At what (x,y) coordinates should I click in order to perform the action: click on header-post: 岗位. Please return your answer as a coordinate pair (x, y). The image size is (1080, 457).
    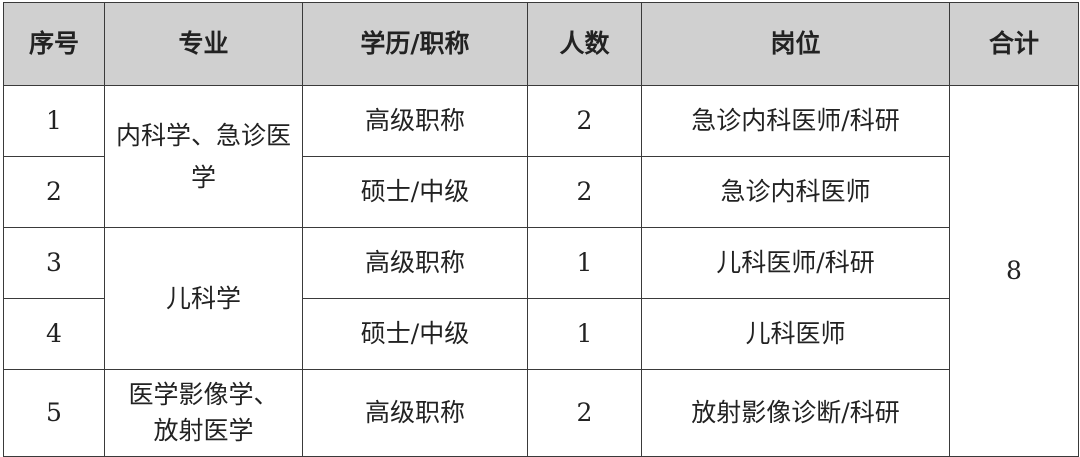
    Looking at the image, I should click on (795, 44).